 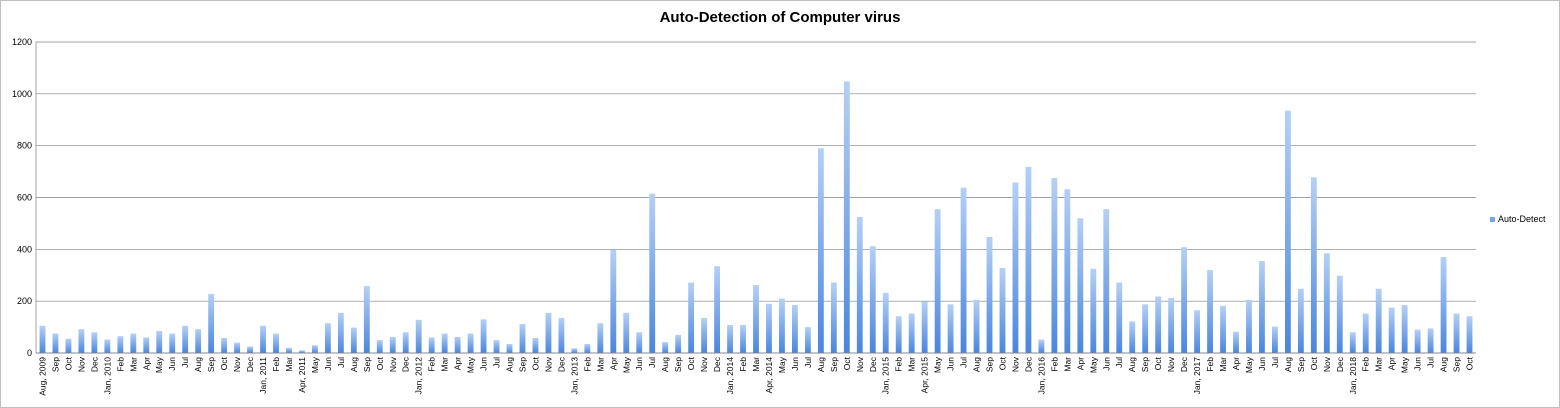 What do you see at coordinates (22, 197) in the screenshot?
I see `y-axis: 0 200 400 600 800 1000 1200` at bounding box center [22, 197].